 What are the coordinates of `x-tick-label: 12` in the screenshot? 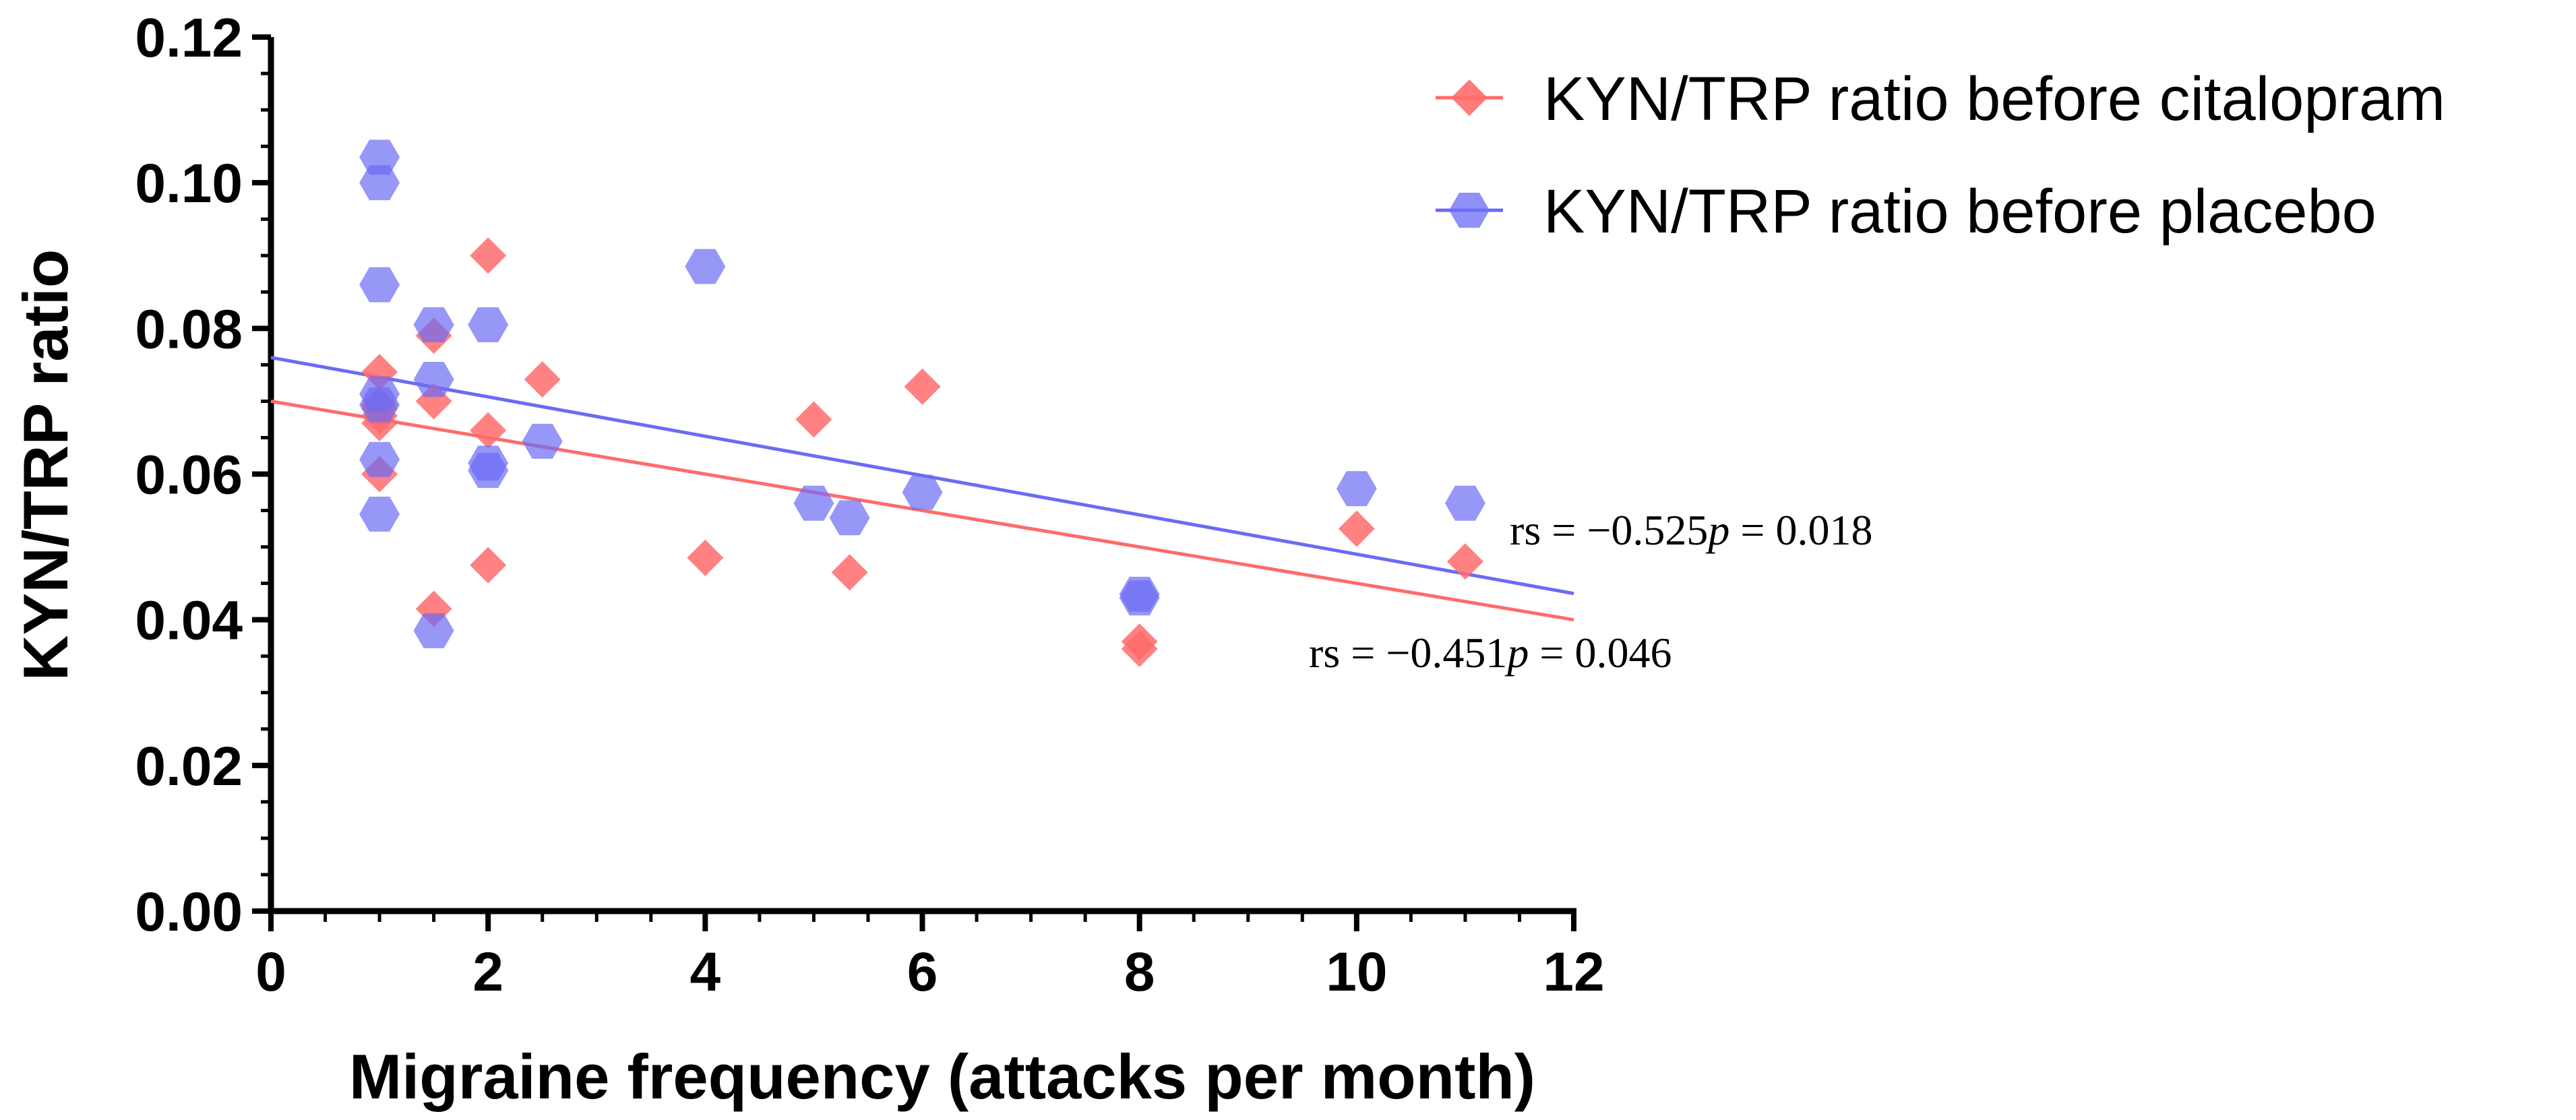 It's located at (1573, 972).